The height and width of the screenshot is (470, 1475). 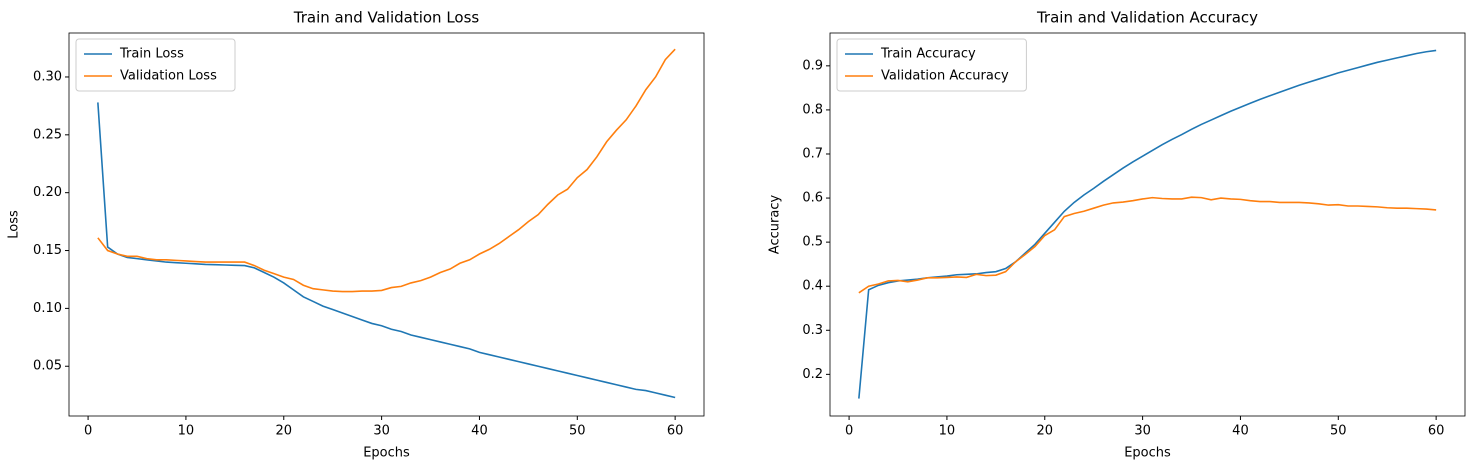 What do you see at coordinates (14, 224) in the screenshot?
I see `y-axis-label: Loss` at bounding box center [14, 224].